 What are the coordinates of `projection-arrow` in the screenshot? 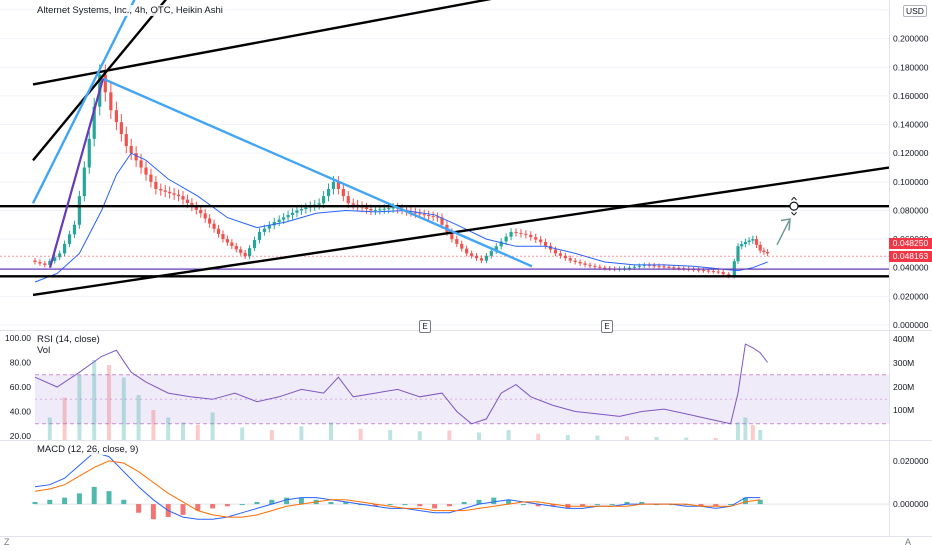 It's located at (783, 232).